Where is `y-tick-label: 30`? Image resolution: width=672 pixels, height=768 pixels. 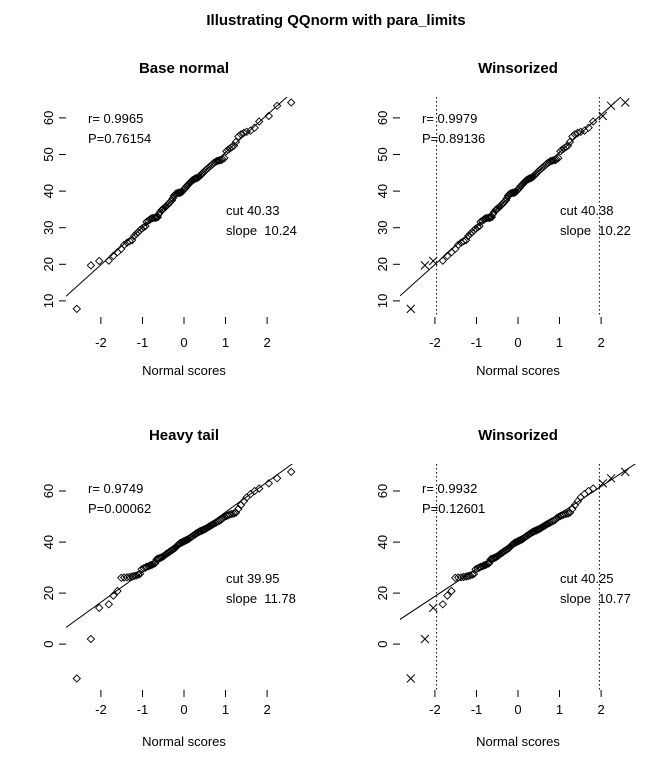 y-tick-label: 30 is located at coordinates (48, 227).